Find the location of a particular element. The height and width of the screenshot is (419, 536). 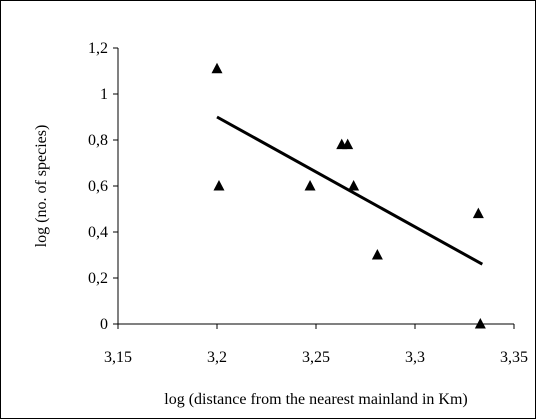

x-tick-label: 3,25 is located at coordinates (316, 357).